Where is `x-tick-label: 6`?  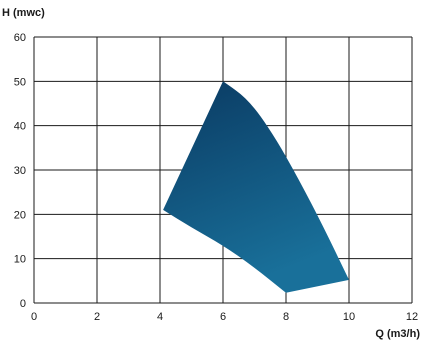
x-tick-label: 6 is located at coordinates (223, 317).